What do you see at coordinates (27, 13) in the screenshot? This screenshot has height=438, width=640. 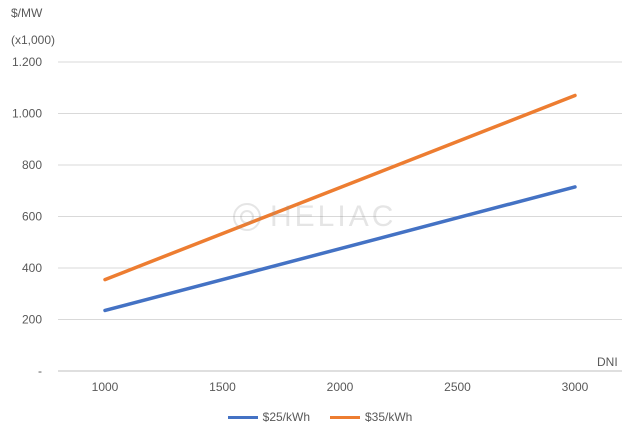 I see `y-axis-label-line-1: $/MW` at bounding box center [27, 13].